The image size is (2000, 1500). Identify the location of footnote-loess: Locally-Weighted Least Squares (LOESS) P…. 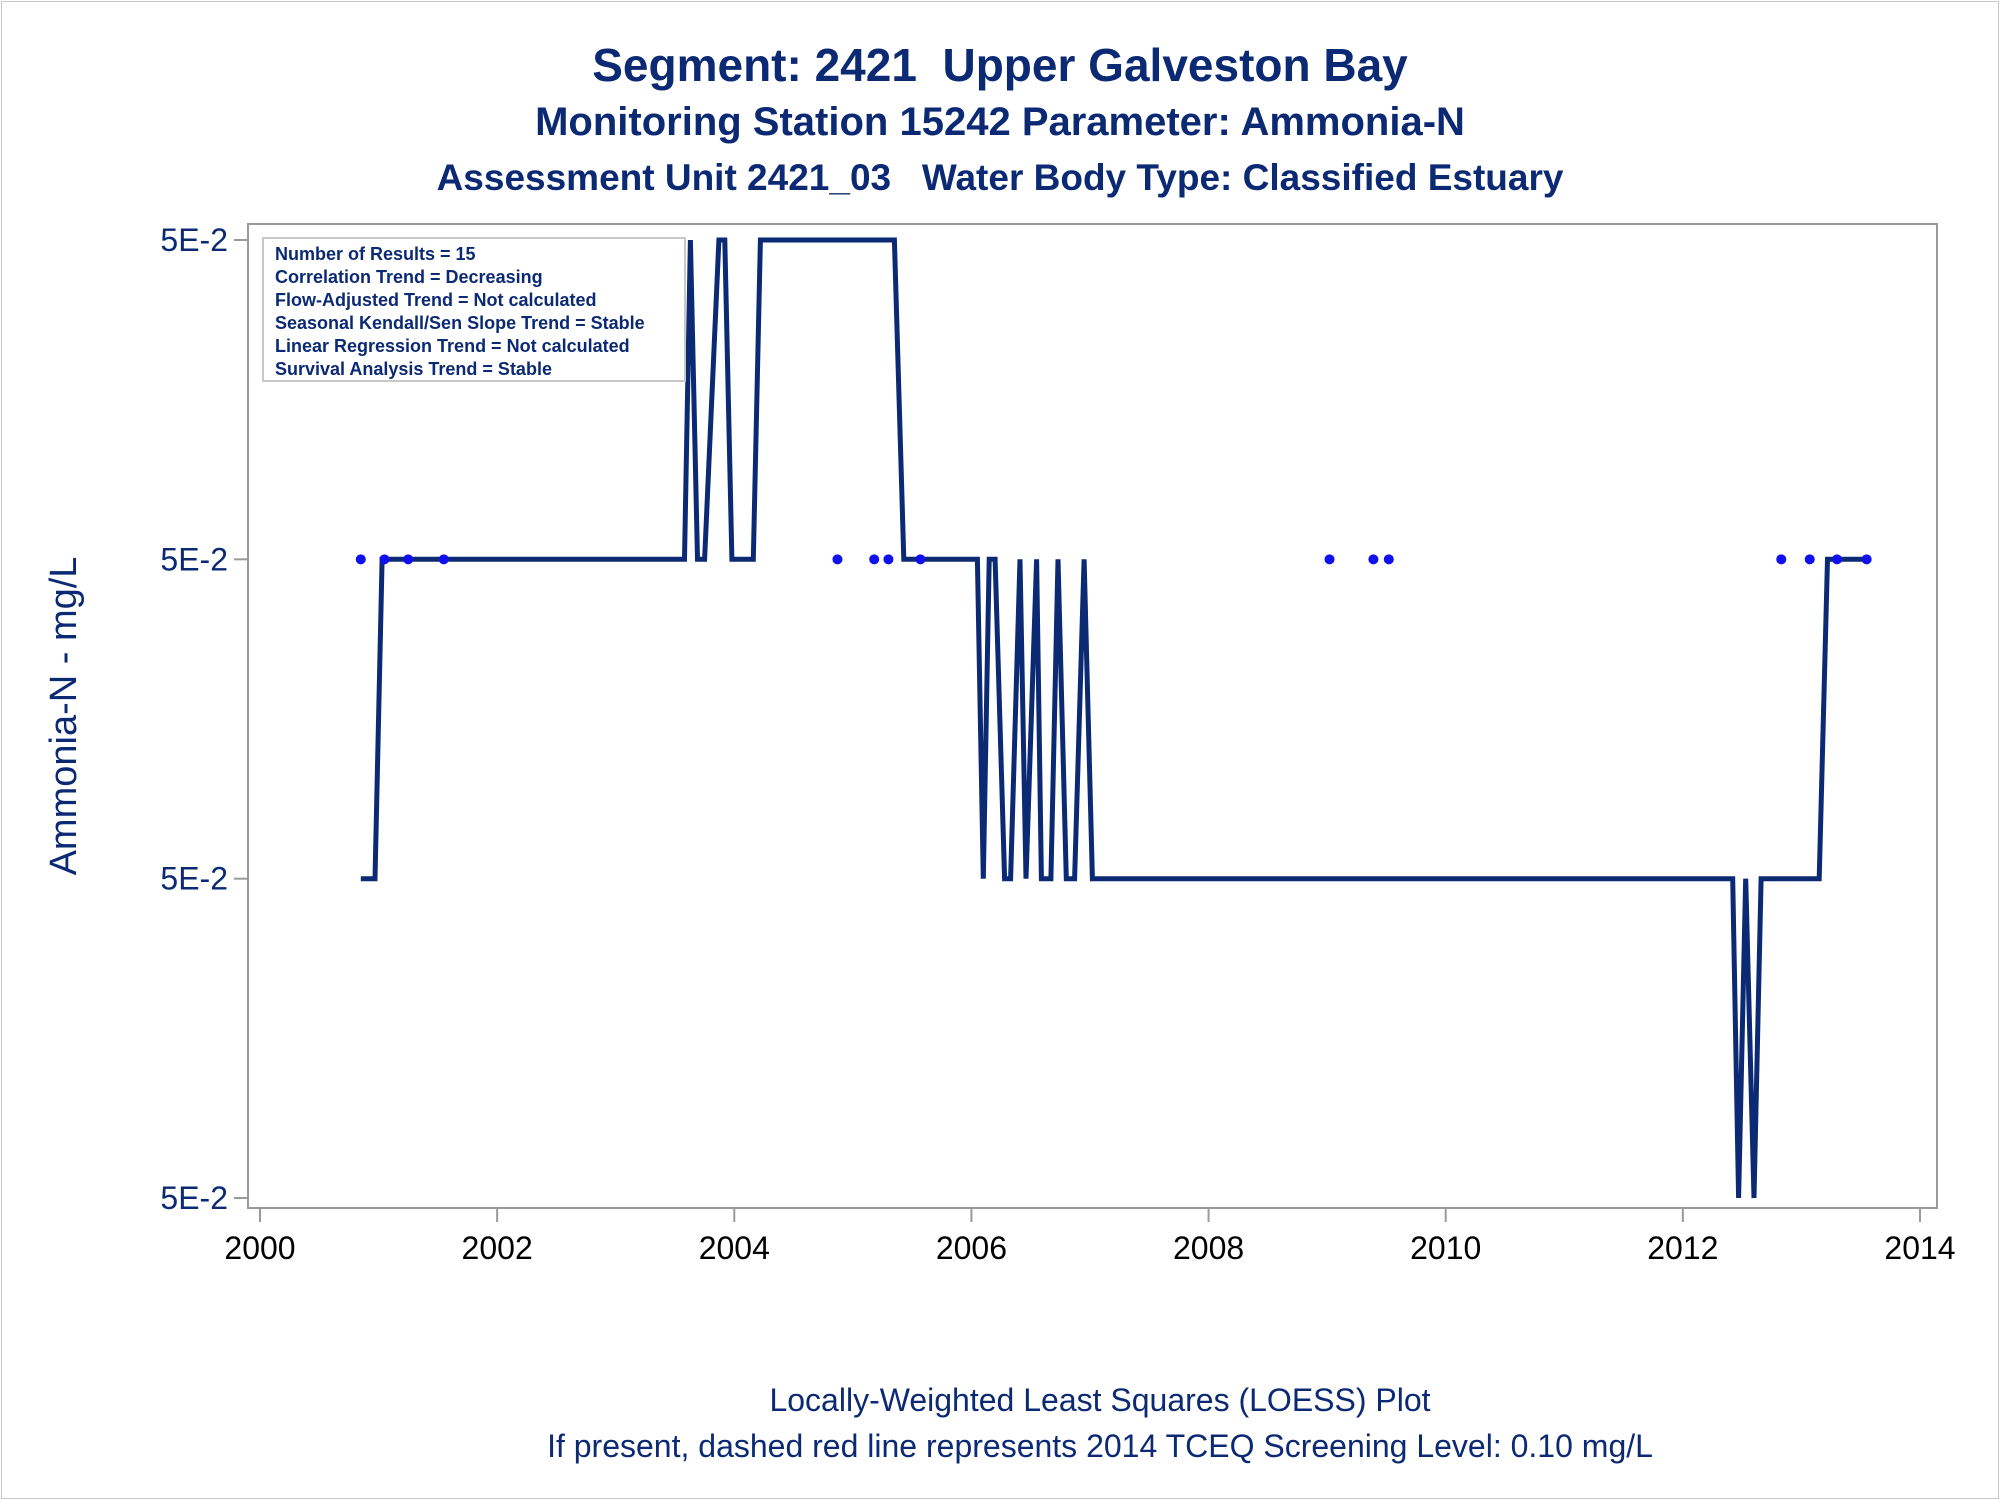
(1100, 1400).